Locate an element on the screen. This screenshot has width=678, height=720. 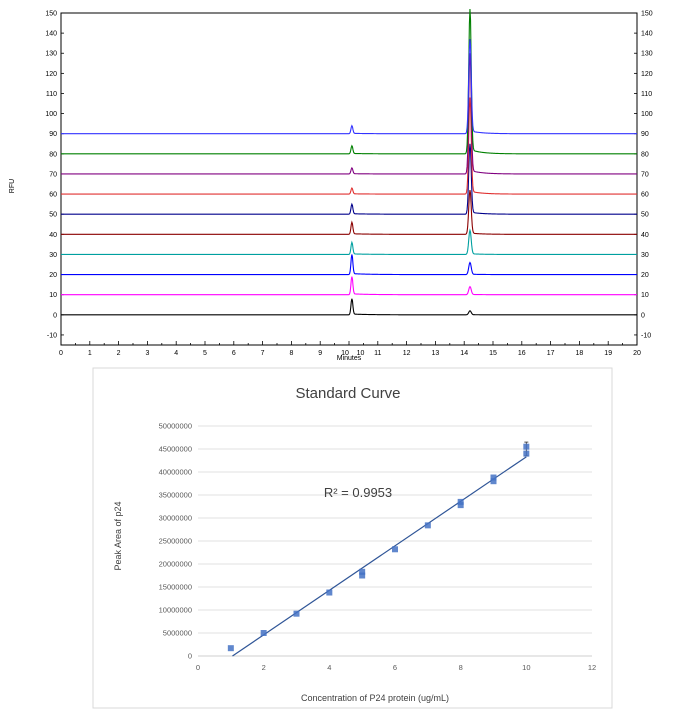
y-tick-label: 25000000 is located at coordinates (175, 541).